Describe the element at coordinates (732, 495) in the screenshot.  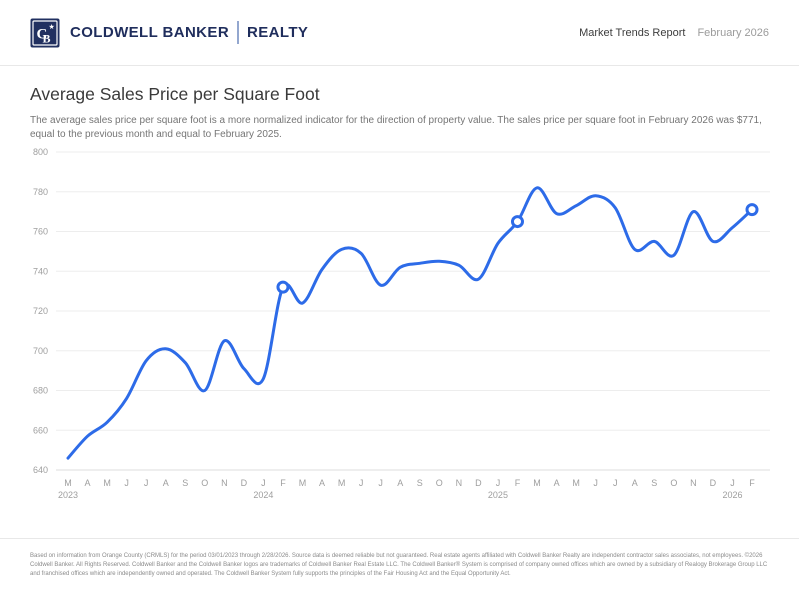
I see `x-axis-year-2026: 2026` at that location.